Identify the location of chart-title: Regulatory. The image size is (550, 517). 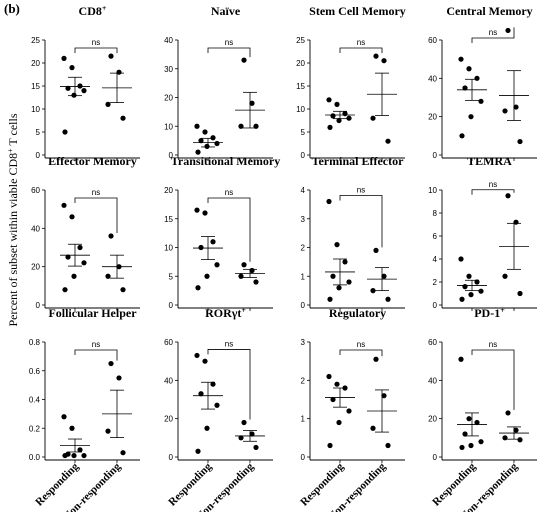
(357, 313).